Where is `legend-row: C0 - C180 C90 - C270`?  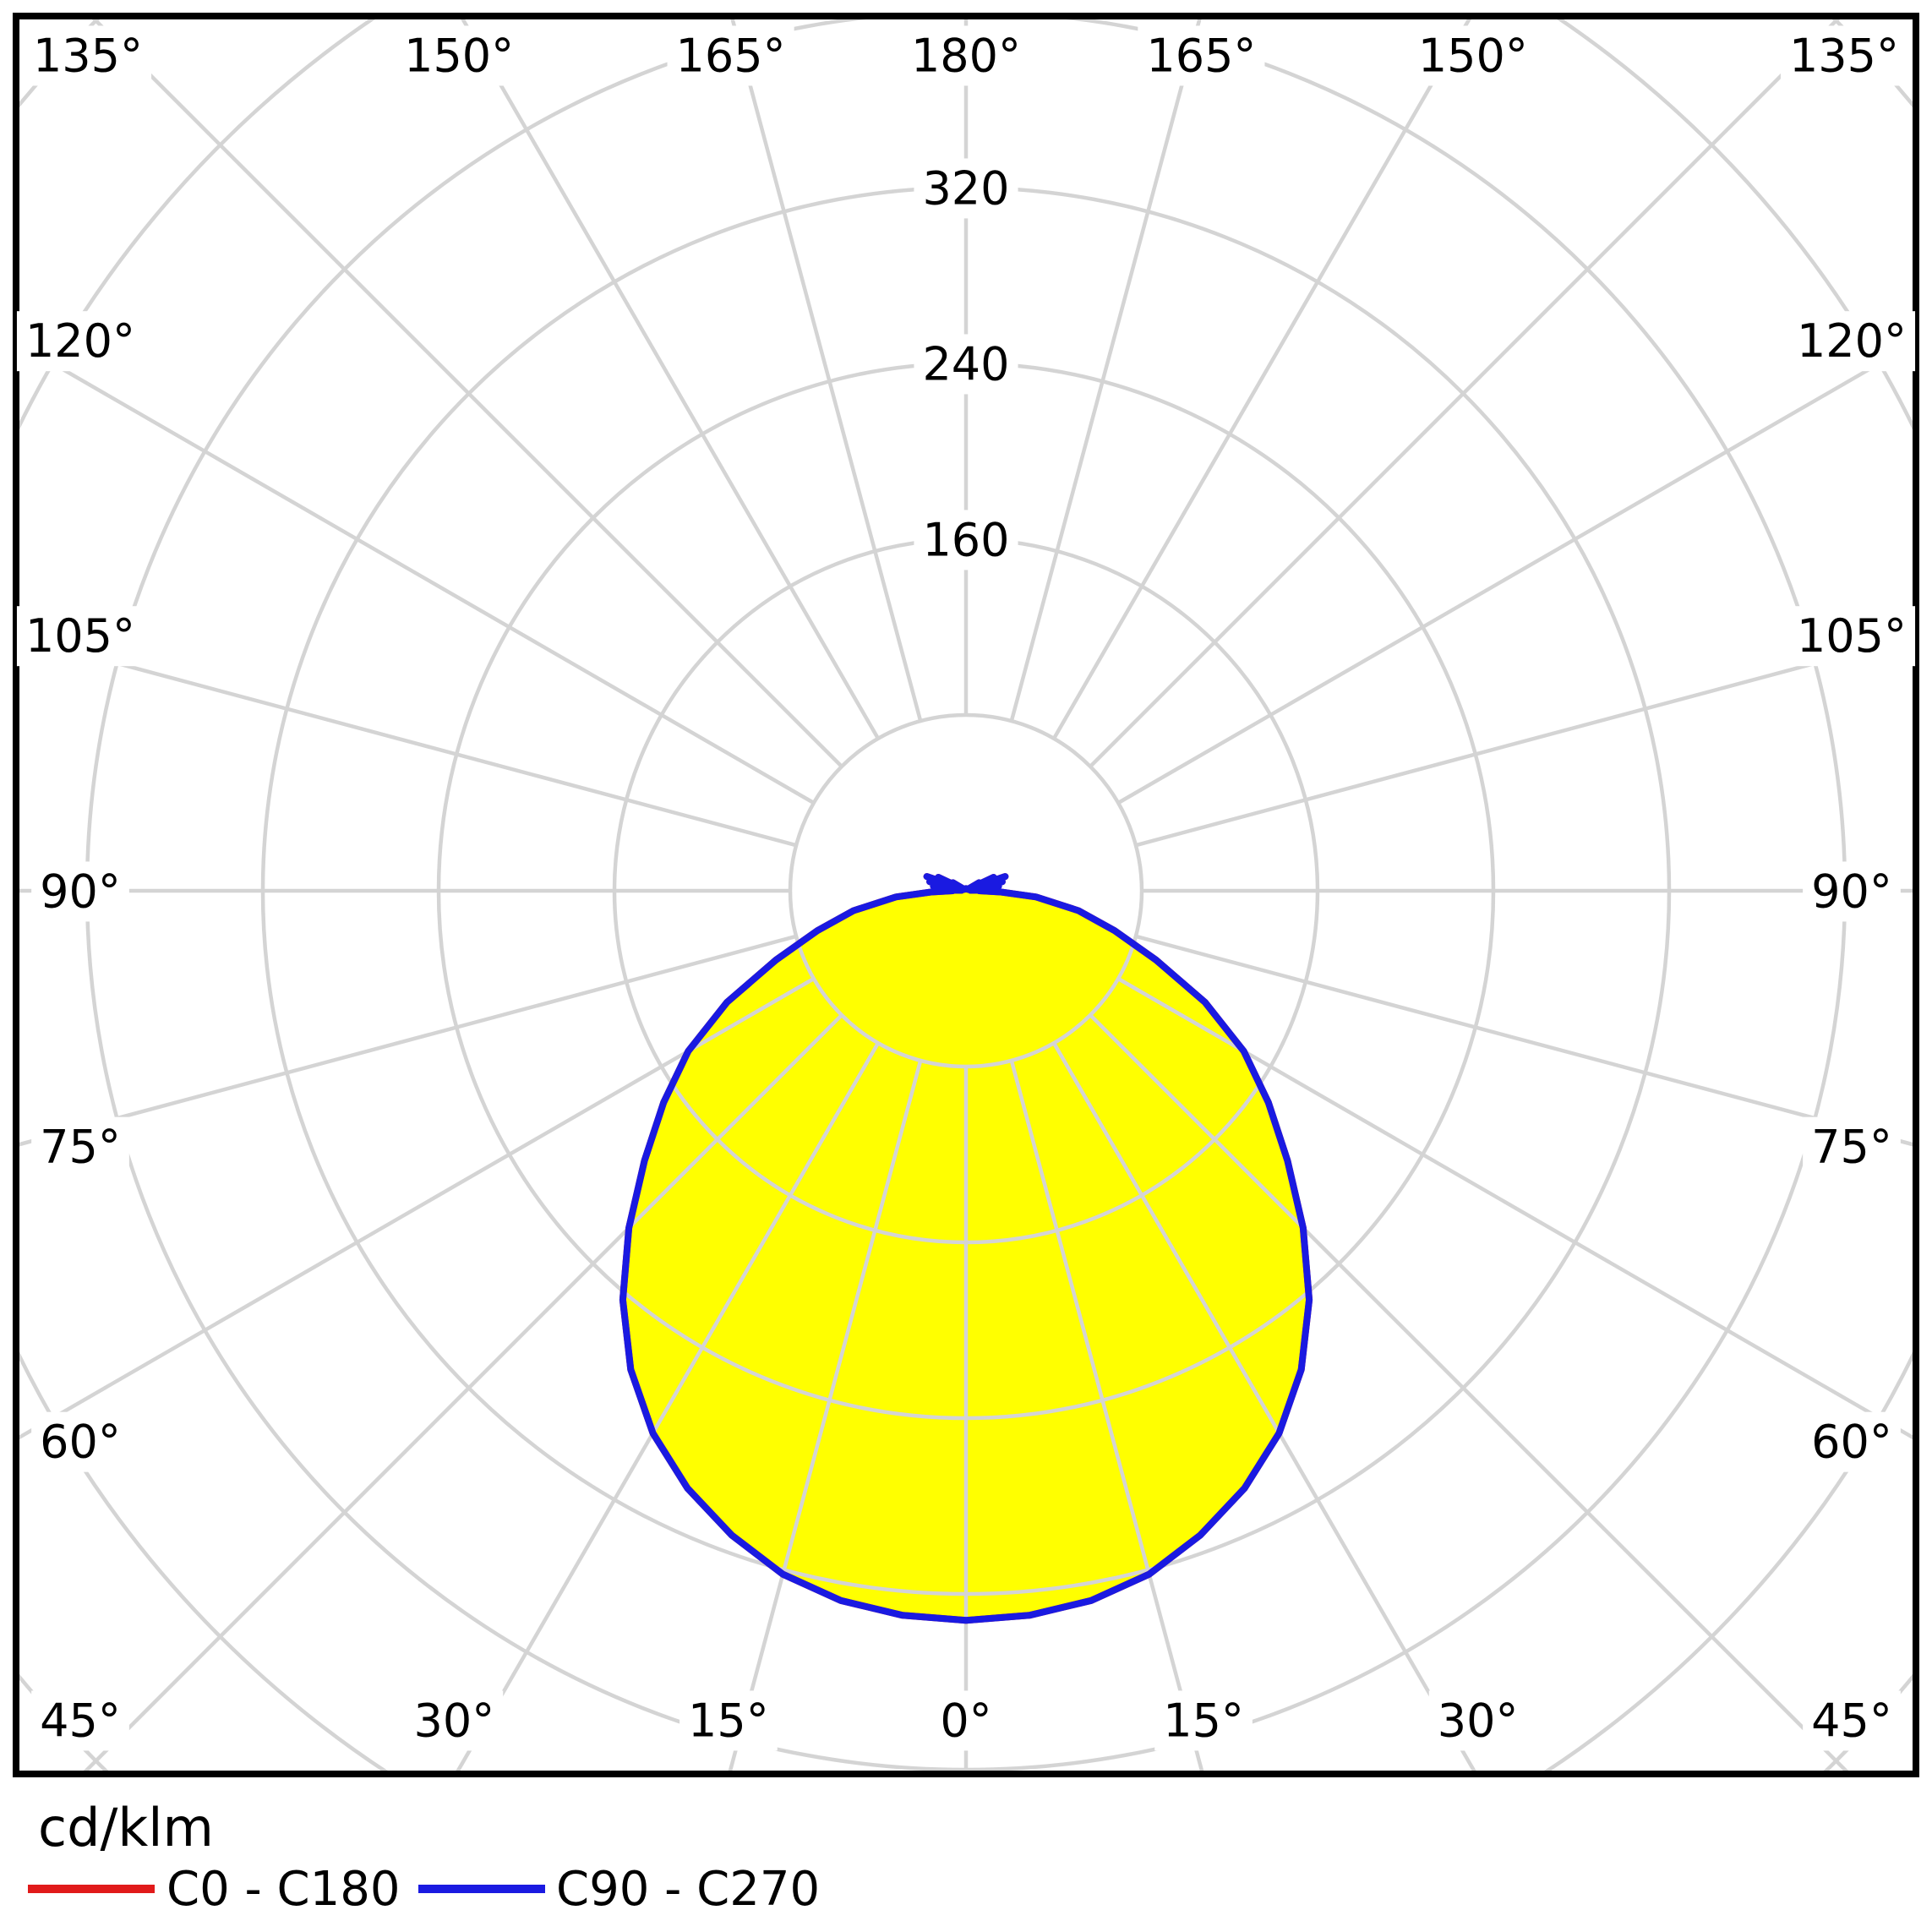 legend-row: C0 - C180 C90 - C270 is located at coordinates (966, 1889).